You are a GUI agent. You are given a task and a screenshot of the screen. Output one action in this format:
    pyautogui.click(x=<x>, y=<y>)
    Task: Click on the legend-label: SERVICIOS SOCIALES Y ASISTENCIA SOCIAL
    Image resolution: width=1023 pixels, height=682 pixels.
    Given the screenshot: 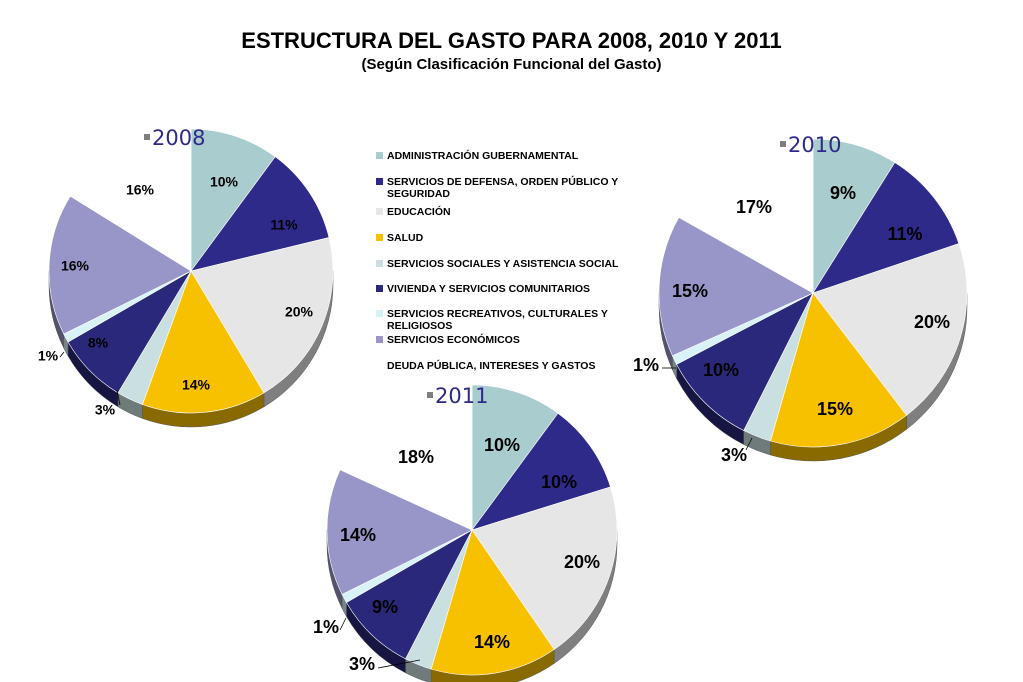 What is the action you would take?
    pyautogui.click(x=503, y=264)
    